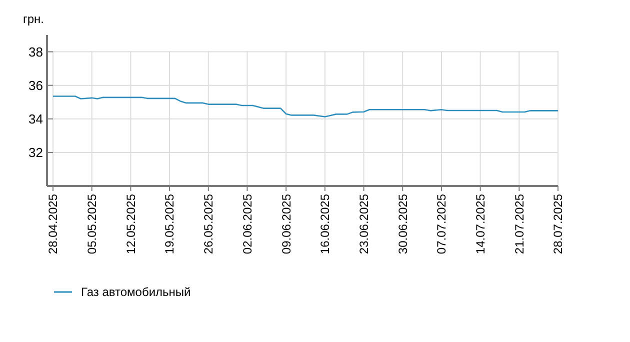 This screenshot has height=342, width=630. Describe the element at coordinates (286, 224) in the screenshot. I see `x-tick-label: 09.06.2025` at that location.